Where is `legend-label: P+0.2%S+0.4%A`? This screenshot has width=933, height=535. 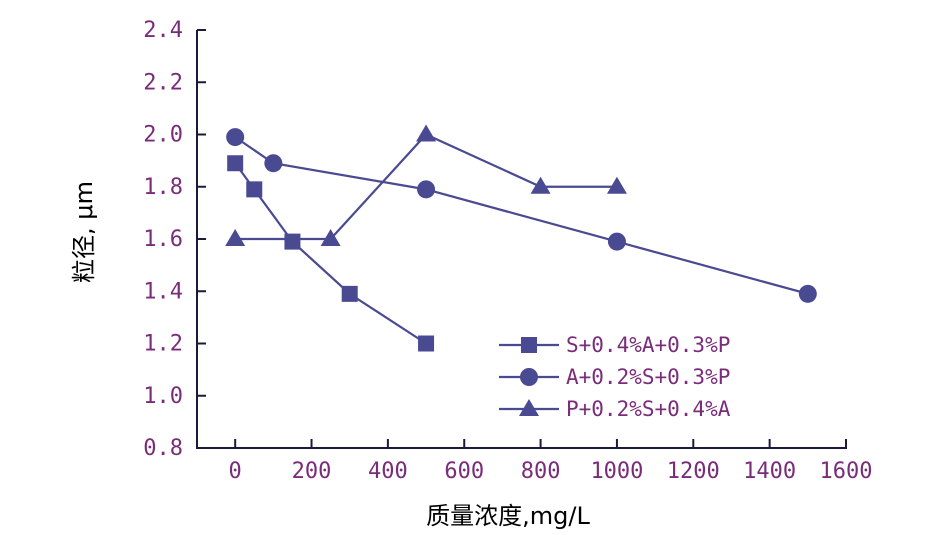
legend-label: P+0.2%S+0.4%A is located at coordinates (648, 409).